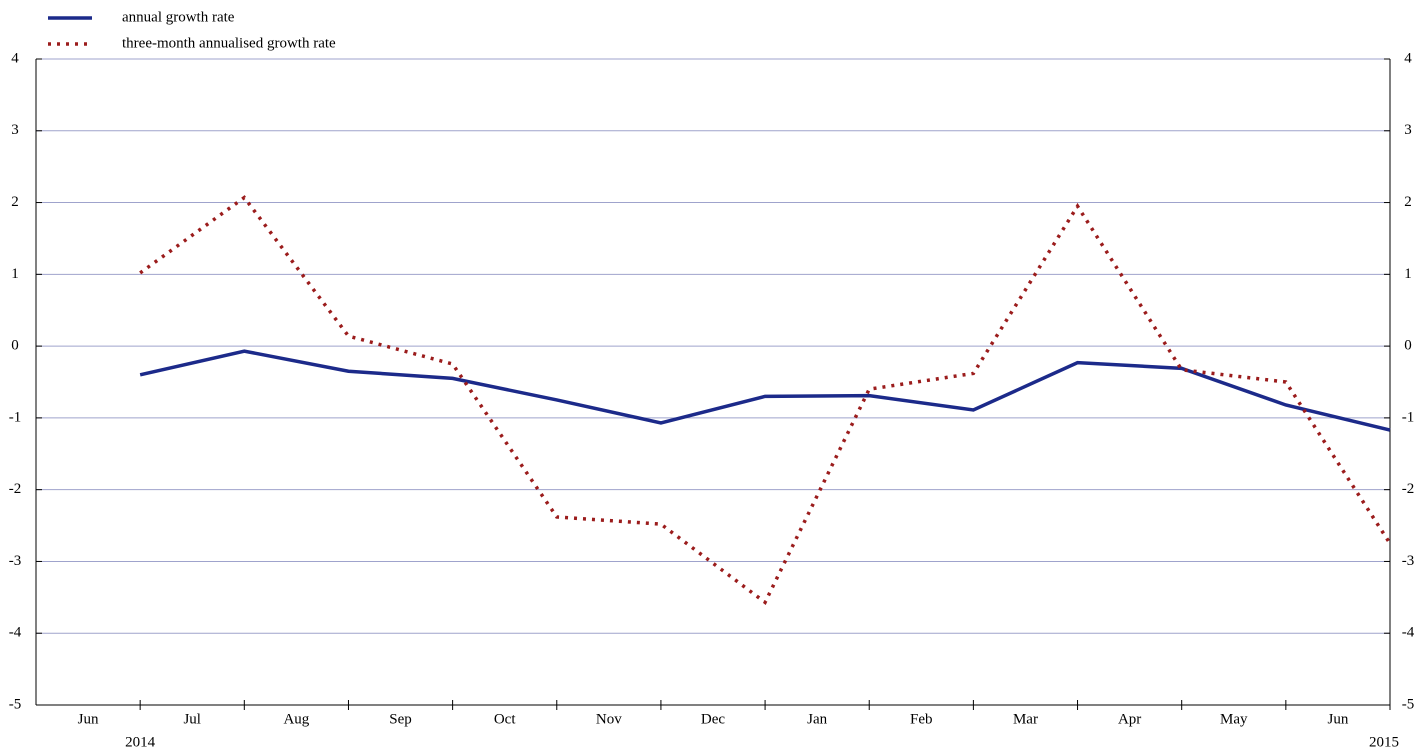 This screenshot has width=1416, height=751. What do you see at coordinates (15, 417) in the screenshot?
I see `y-tick-label: -1` at bounding box center [15, 417].